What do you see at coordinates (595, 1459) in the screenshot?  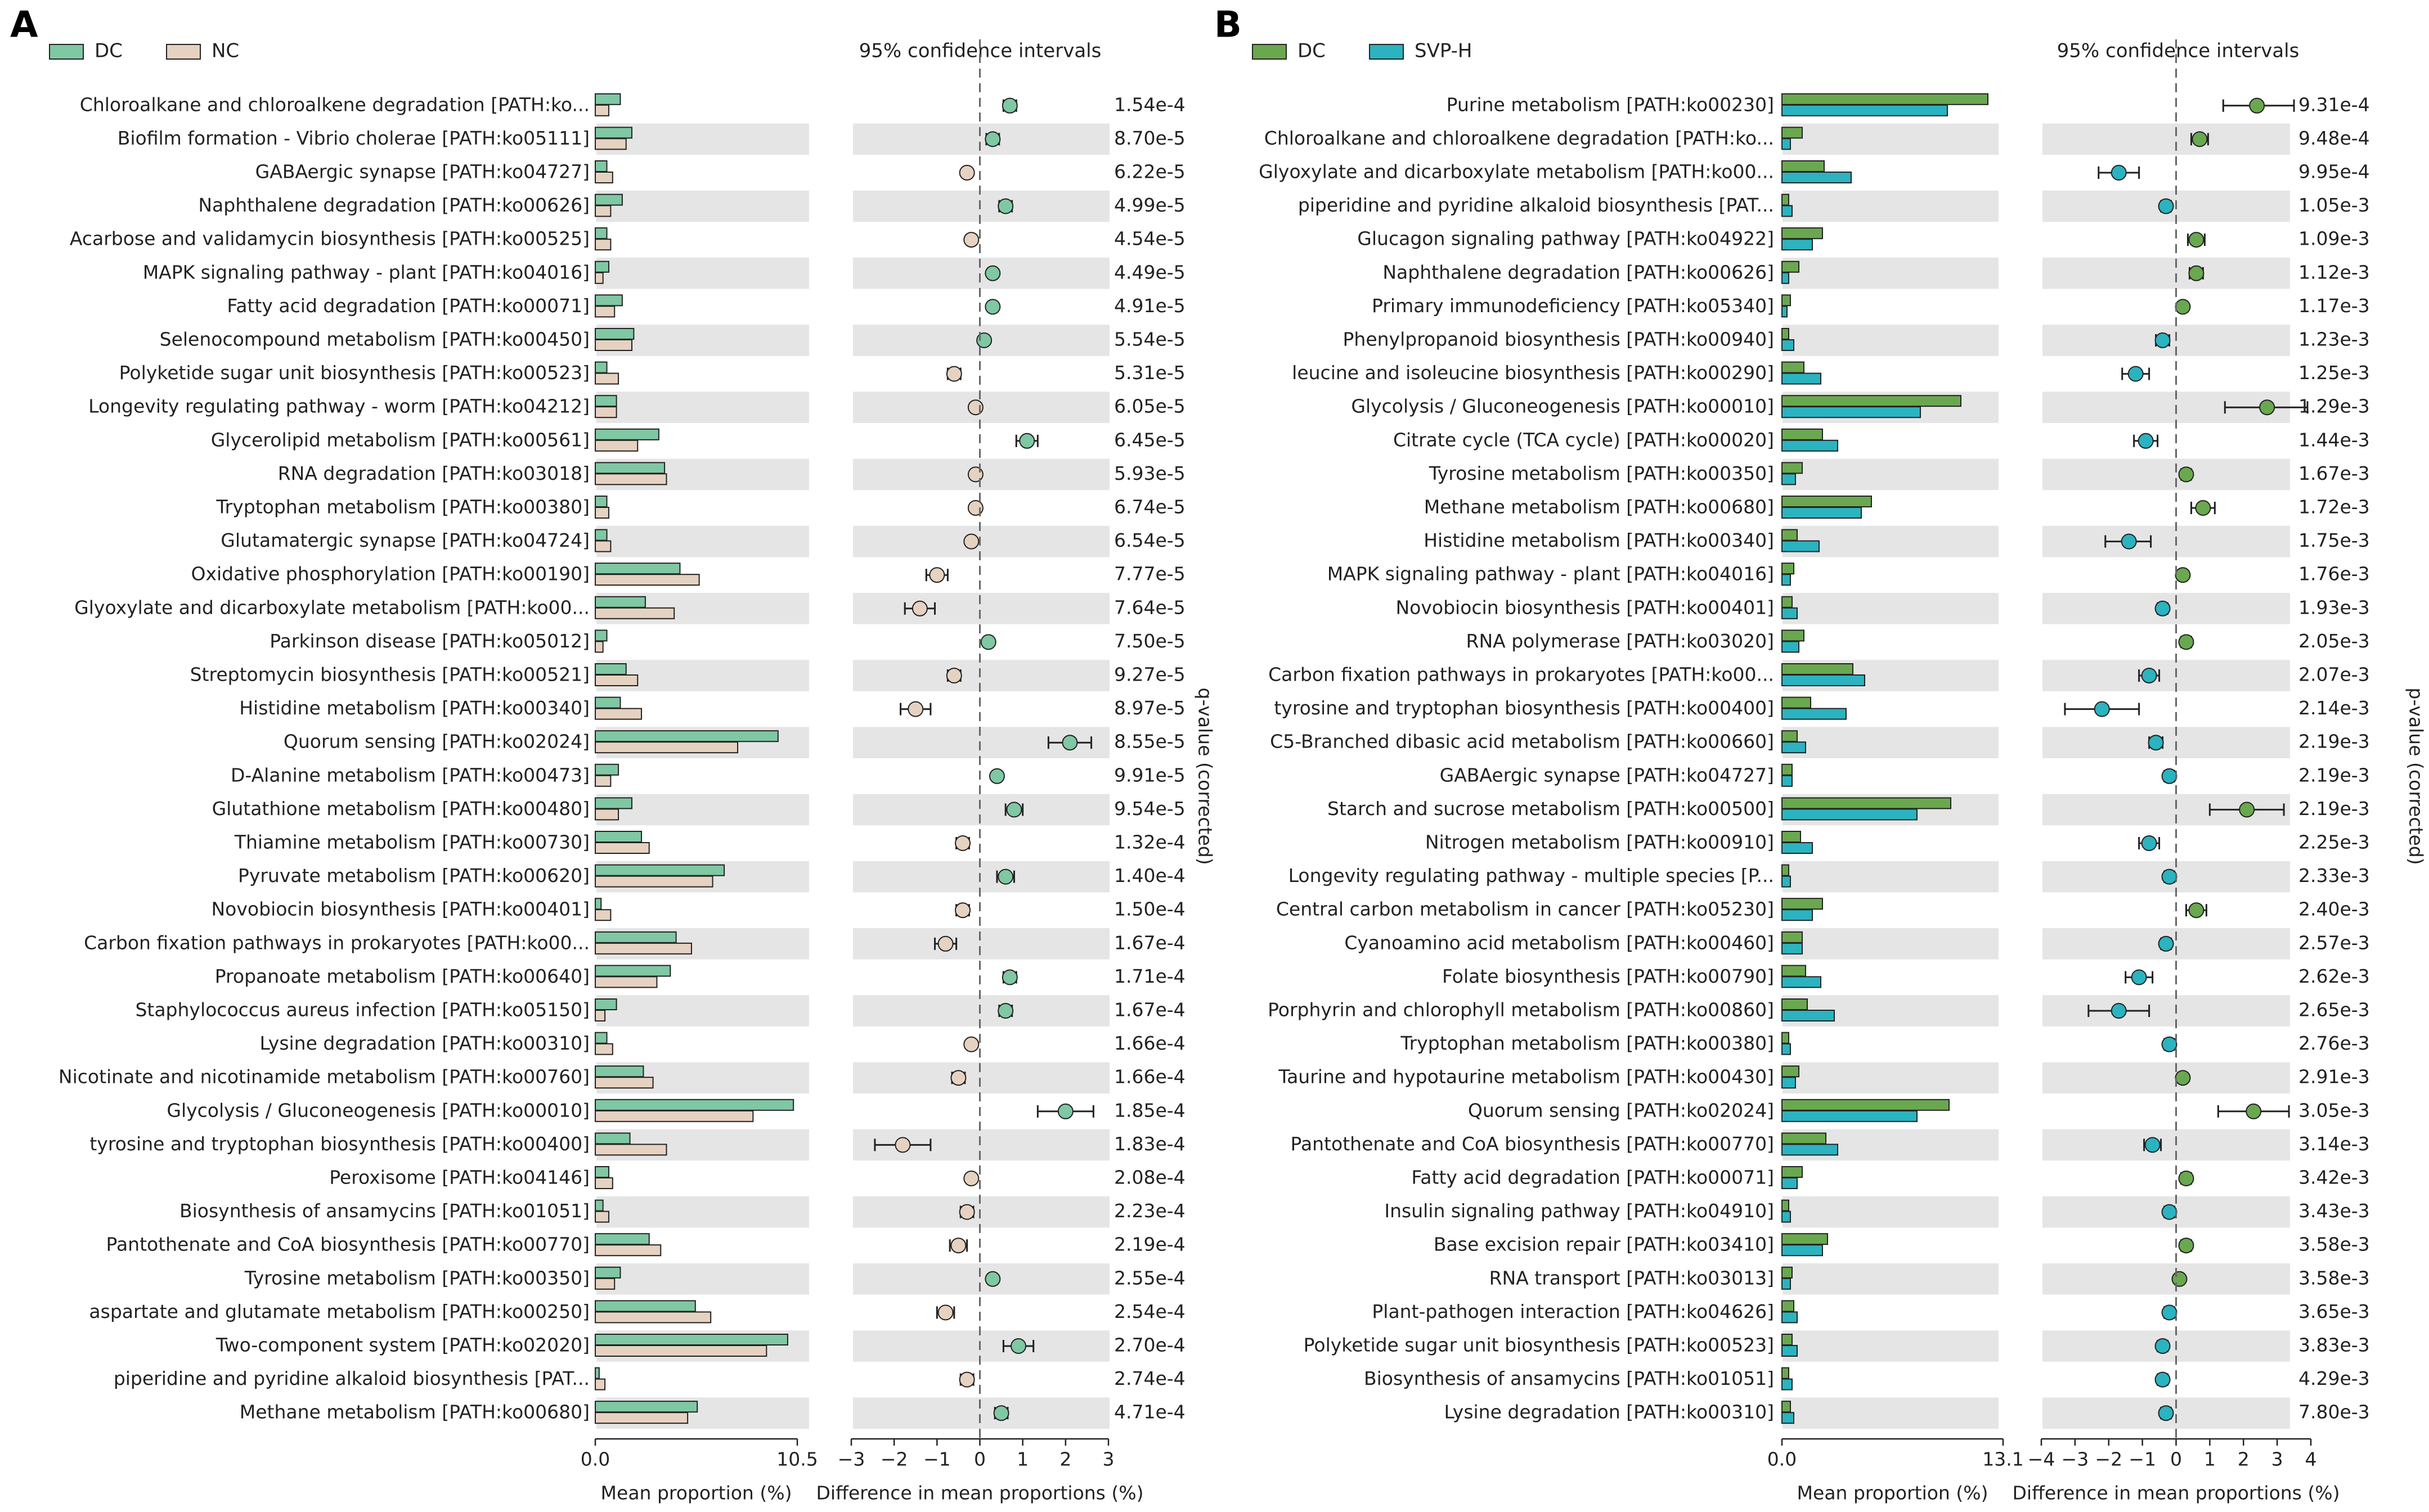 I see `bar-tick-label: 0.0` at bounding box center [595, 1459].